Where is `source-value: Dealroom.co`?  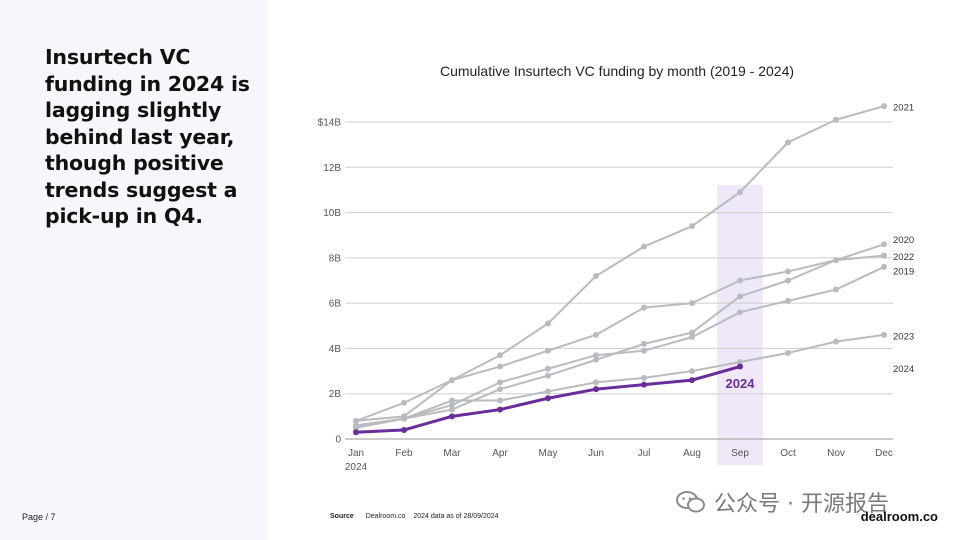
source-value: Dealroom.co is located at coordinates (385, 516).